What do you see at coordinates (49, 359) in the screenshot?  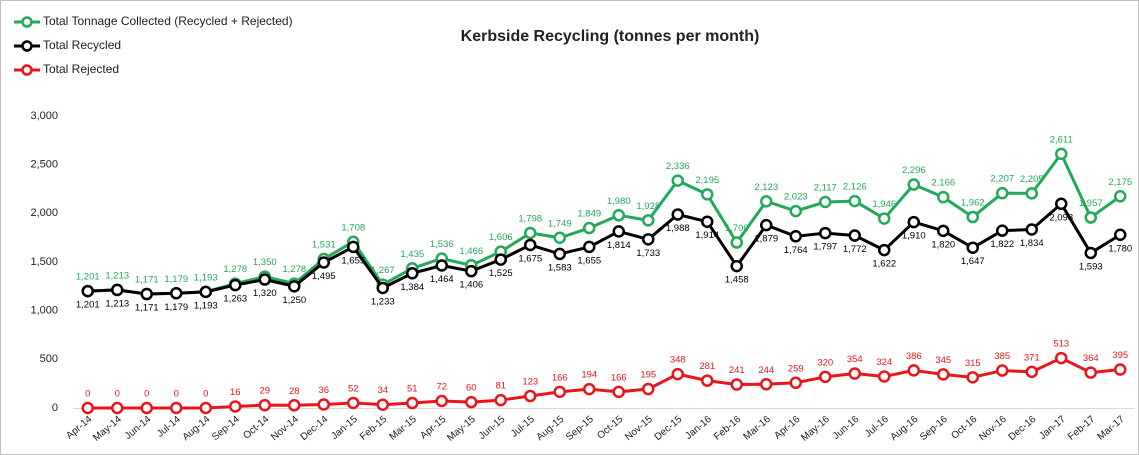 I see `y-tick-label: 500` at bounding box center [49, 359].